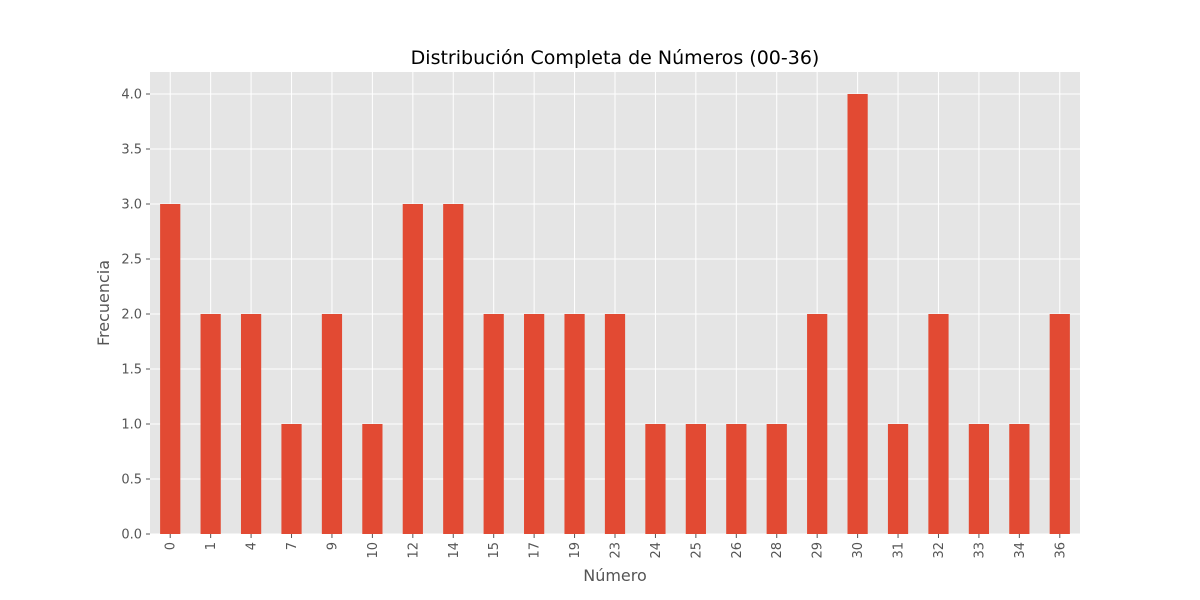 The height and width of the screenshot is (600, 1200). I want to click on x-tick-label: 9, so click(332, 546).